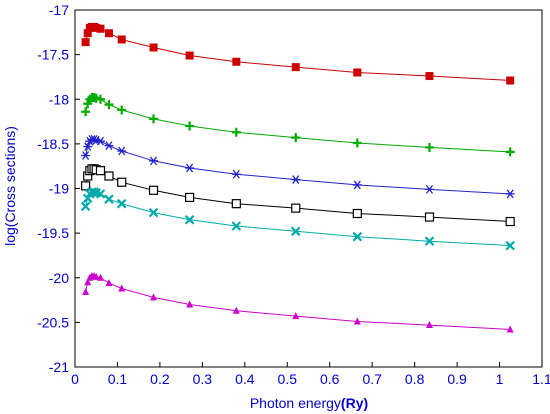 Image resolution: width=550 pixels, height=414 pixels. I want to click on x-tick-label: 0.8, so click(415, 379).